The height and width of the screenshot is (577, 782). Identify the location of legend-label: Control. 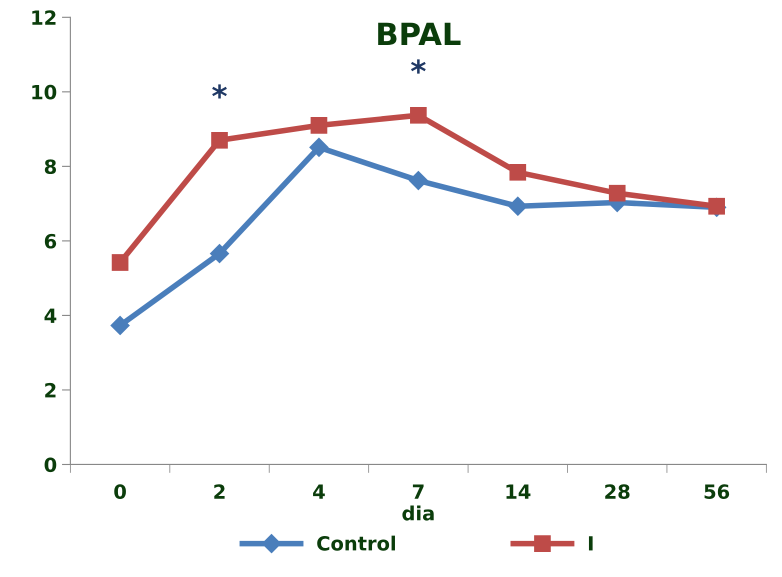
(356, 543).